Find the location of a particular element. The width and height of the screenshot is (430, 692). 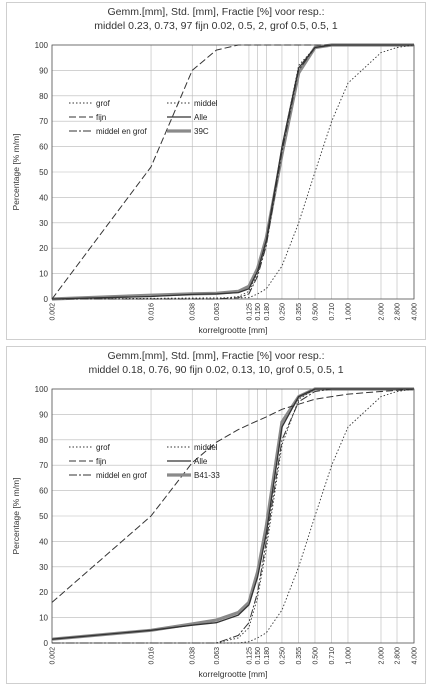

legend-label: 39C is located at coordinates (201, 131).